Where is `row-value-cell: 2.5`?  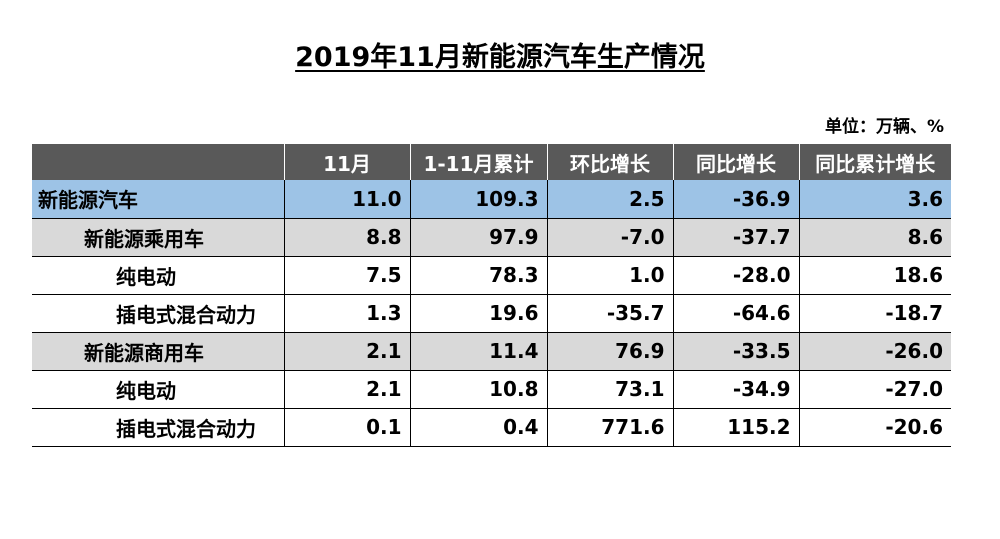
row-value-cell: 2.5 is located at coordinates (609, 199).